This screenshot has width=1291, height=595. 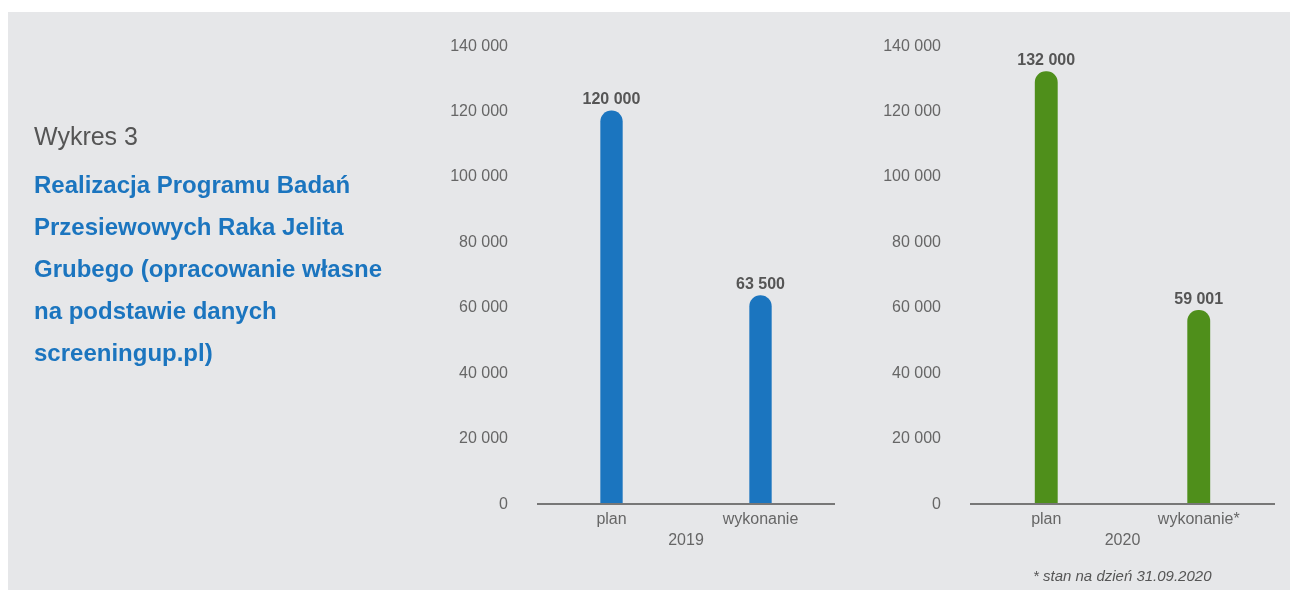 I want to click on x-tick-label: wykonanie*, so click(x=1198, y=519).